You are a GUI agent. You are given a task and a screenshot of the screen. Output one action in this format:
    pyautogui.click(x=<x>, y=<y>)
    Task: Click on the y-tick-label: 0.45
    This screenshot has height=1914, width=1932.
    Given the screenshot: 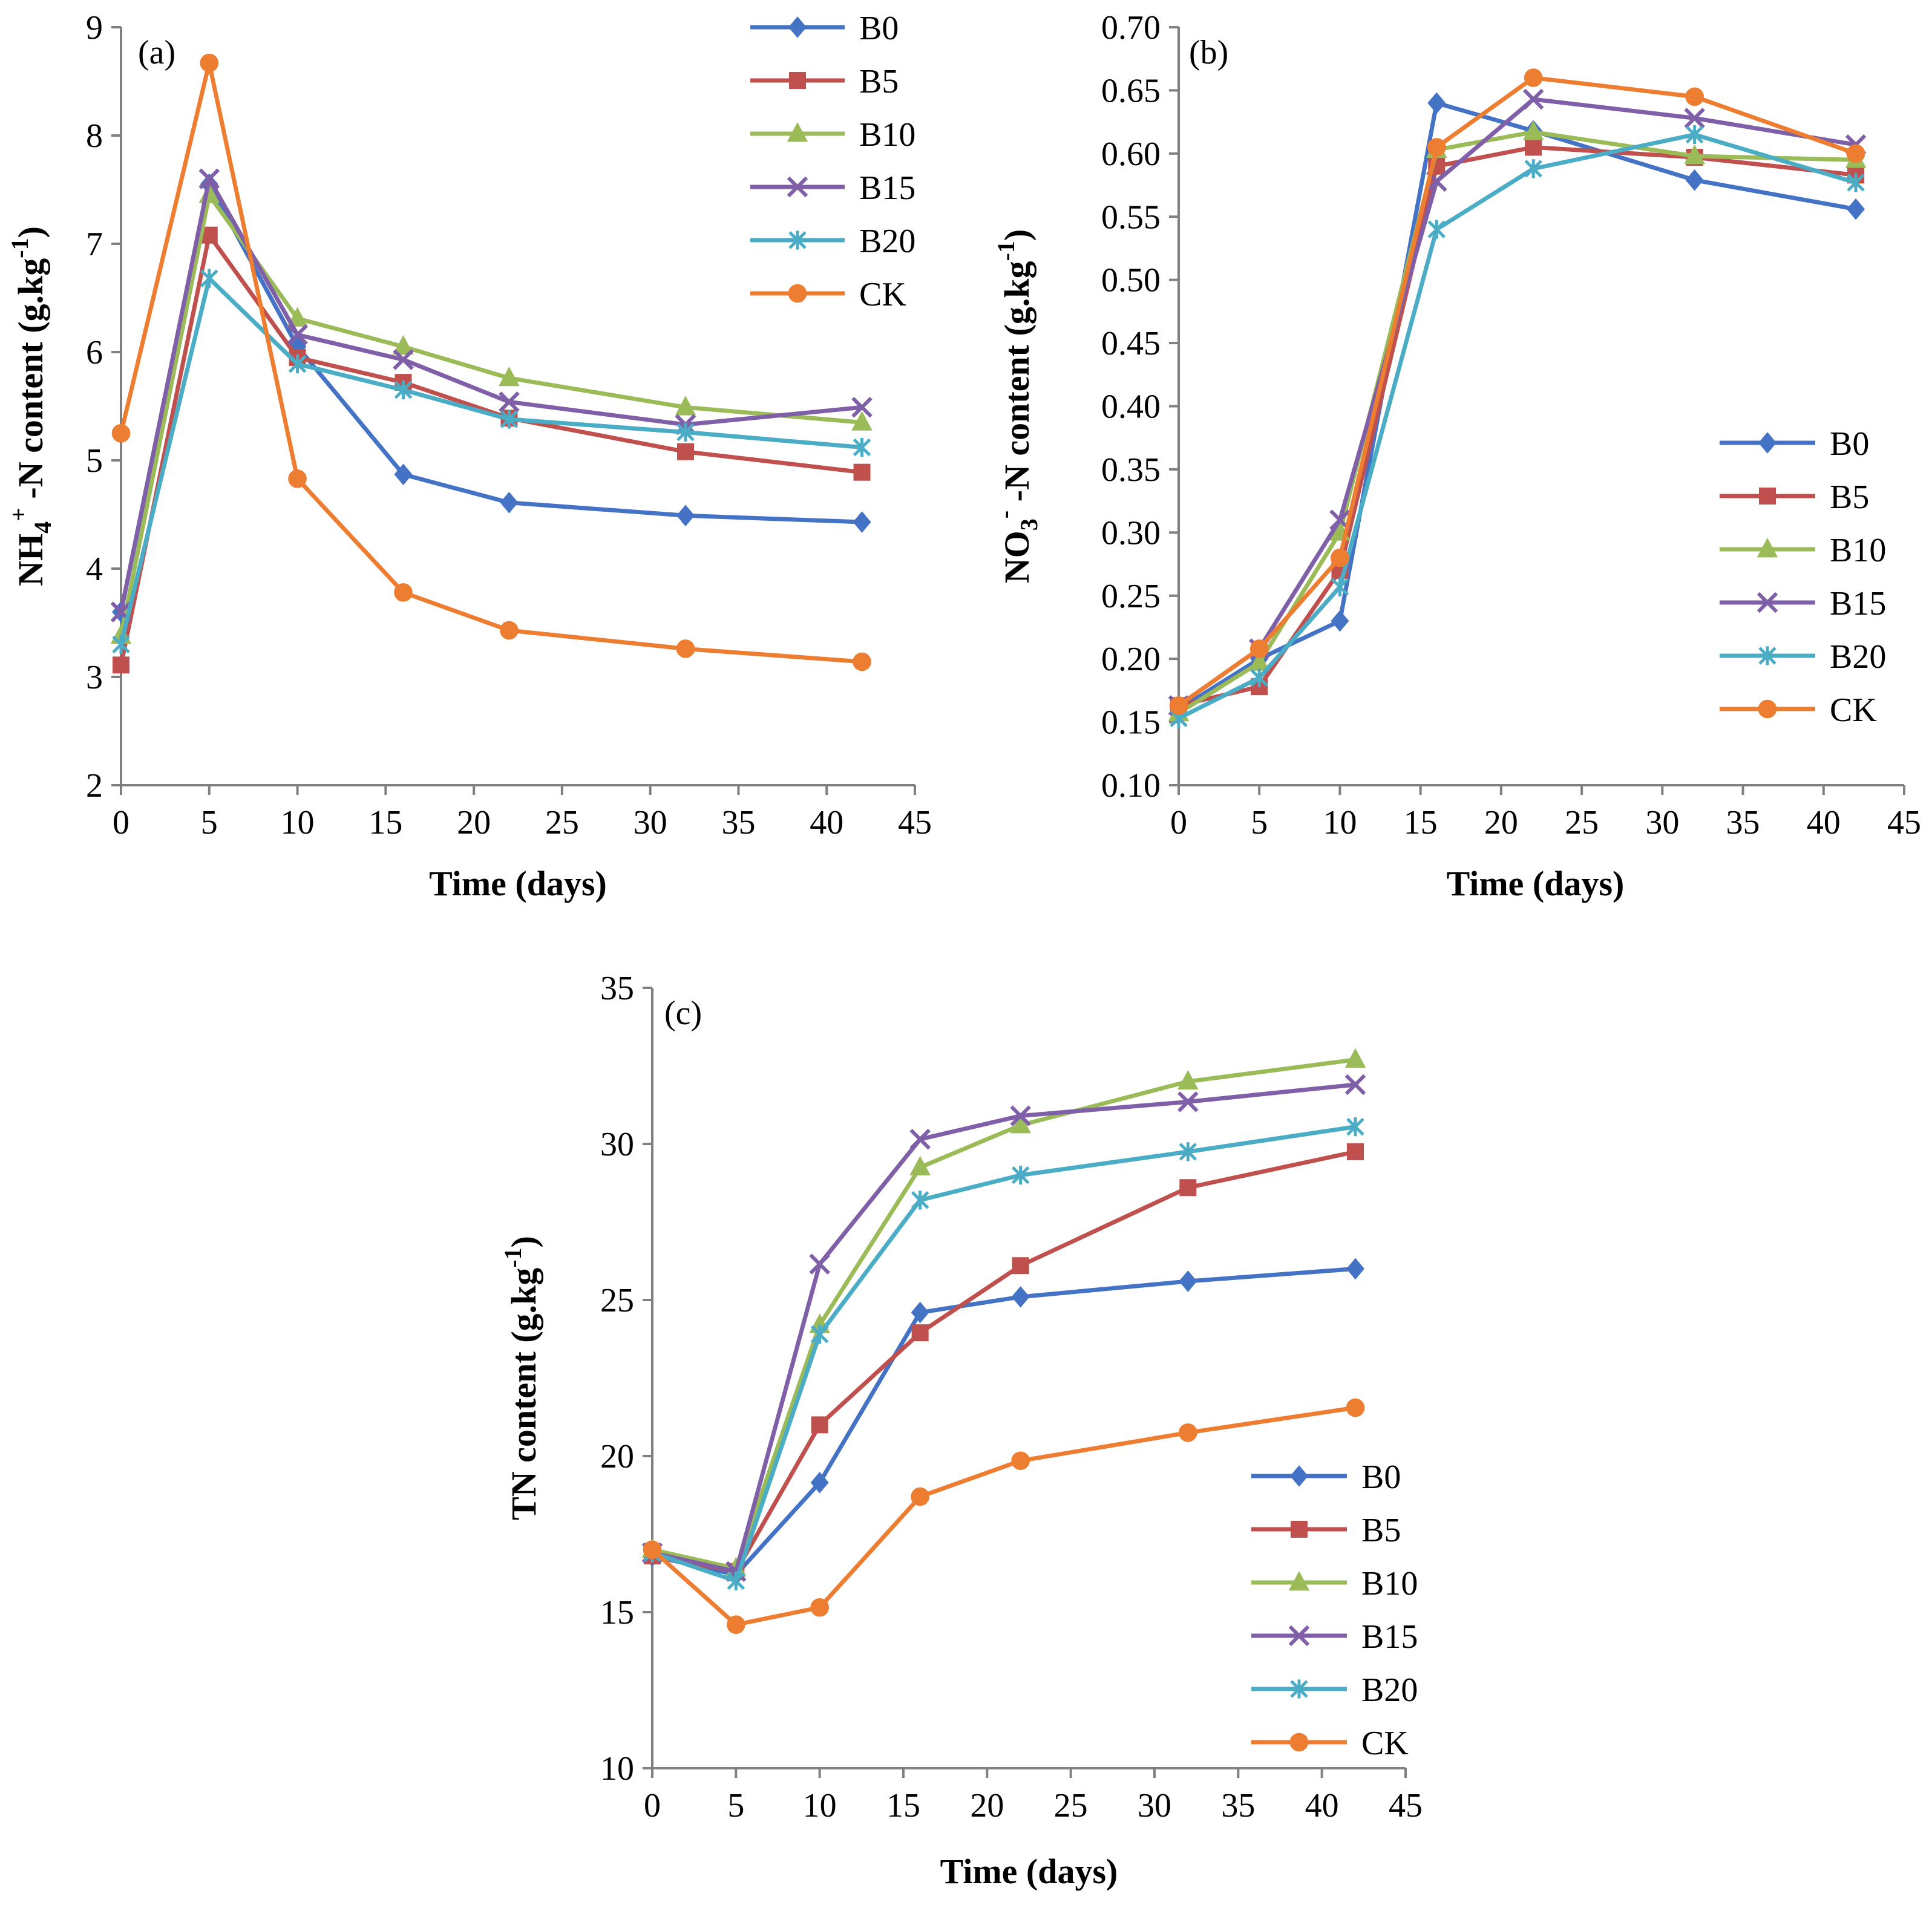 What is the action you would take?
    pyautogui.click(x=1131, y=343)
    